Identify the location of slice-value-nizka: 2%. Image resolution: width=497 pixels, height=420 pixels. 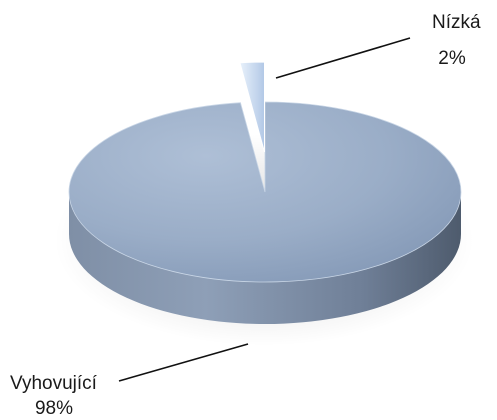
(452, 58).